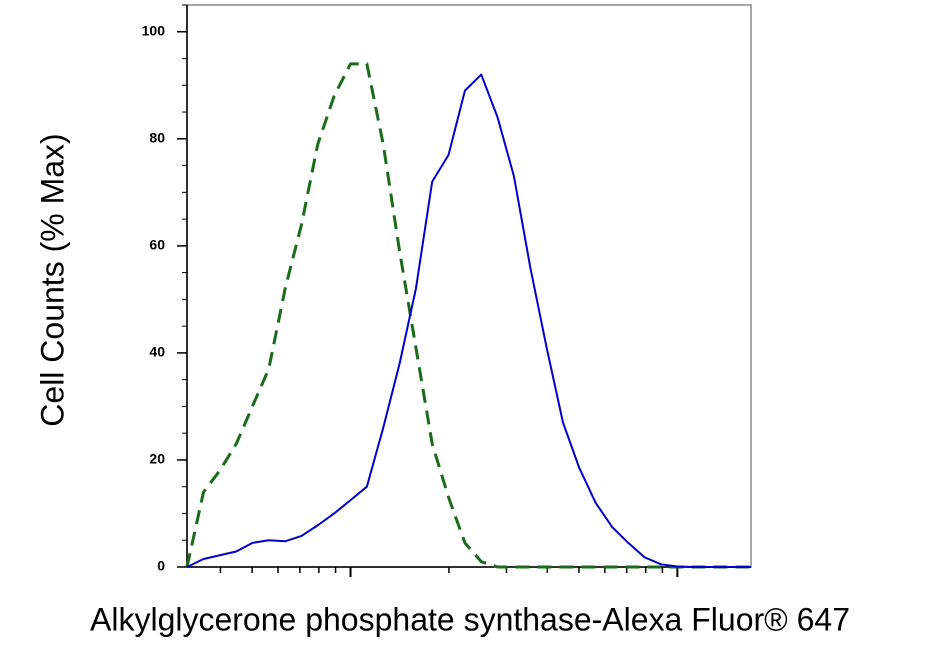 Image resolution: width=945 pixels, height=658 pixels. Describe the element at coordinates (154, 30) in the screenshot. I see `y-tick-label: 100` at that location.